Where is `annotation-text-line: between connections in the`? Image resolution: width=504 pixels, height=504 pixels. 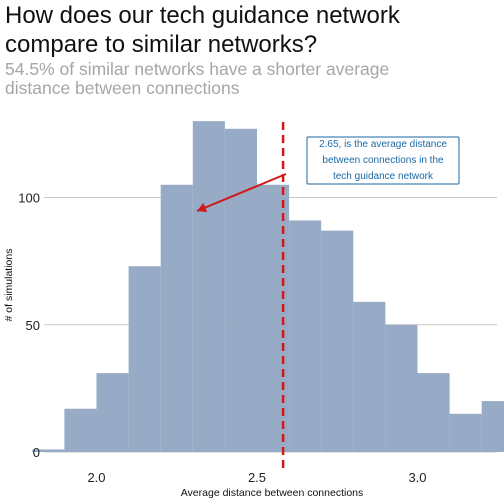 annotation-text-line: between connections in the is located at coordinates (383, 160).